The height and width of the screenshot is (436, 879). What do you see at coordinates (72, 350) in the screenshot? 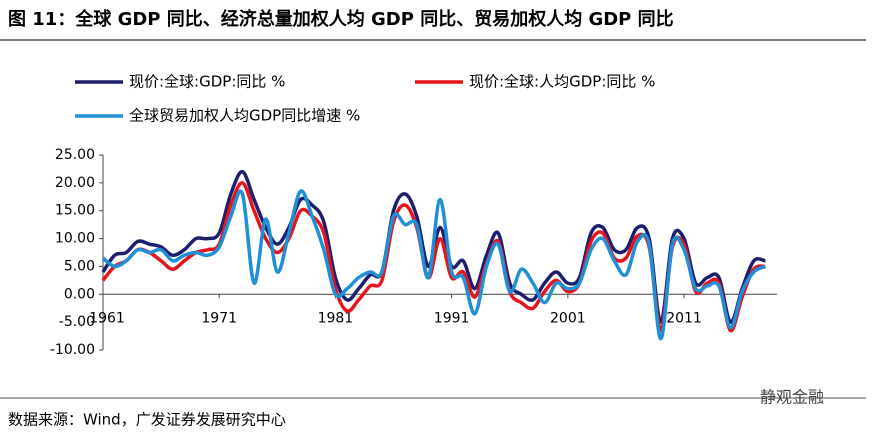
I see `y-tick-label: -10.00` at bounding box center [72, 350].